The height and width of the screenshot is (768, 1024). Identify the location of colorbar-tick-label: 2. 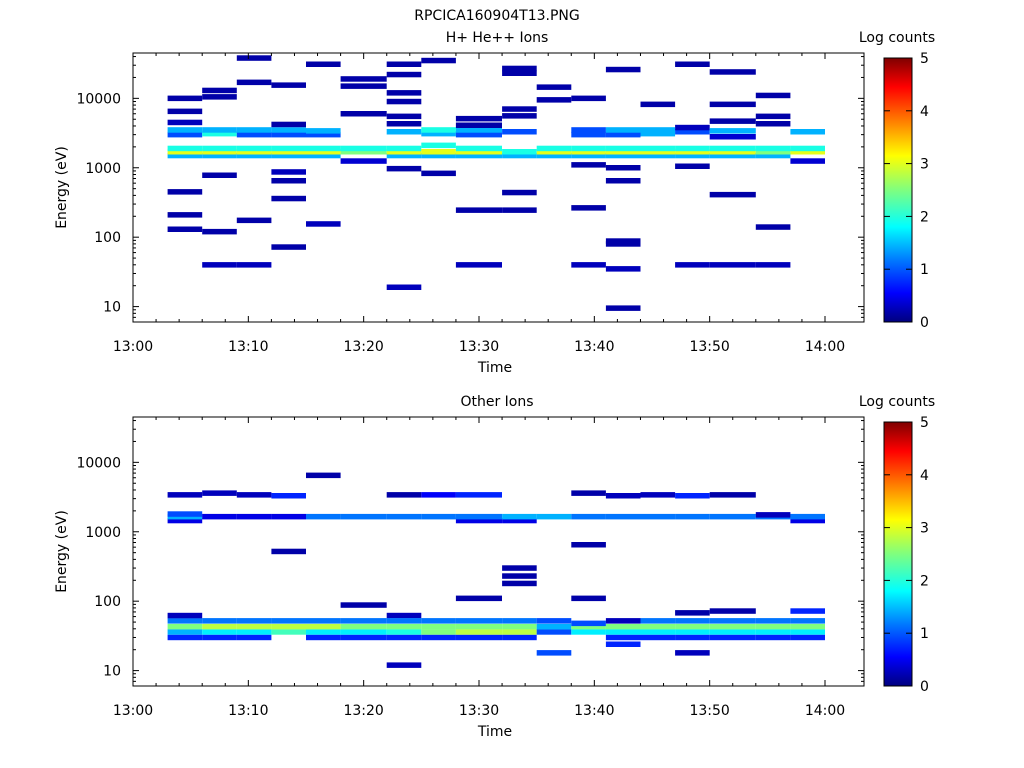
(924, 217).